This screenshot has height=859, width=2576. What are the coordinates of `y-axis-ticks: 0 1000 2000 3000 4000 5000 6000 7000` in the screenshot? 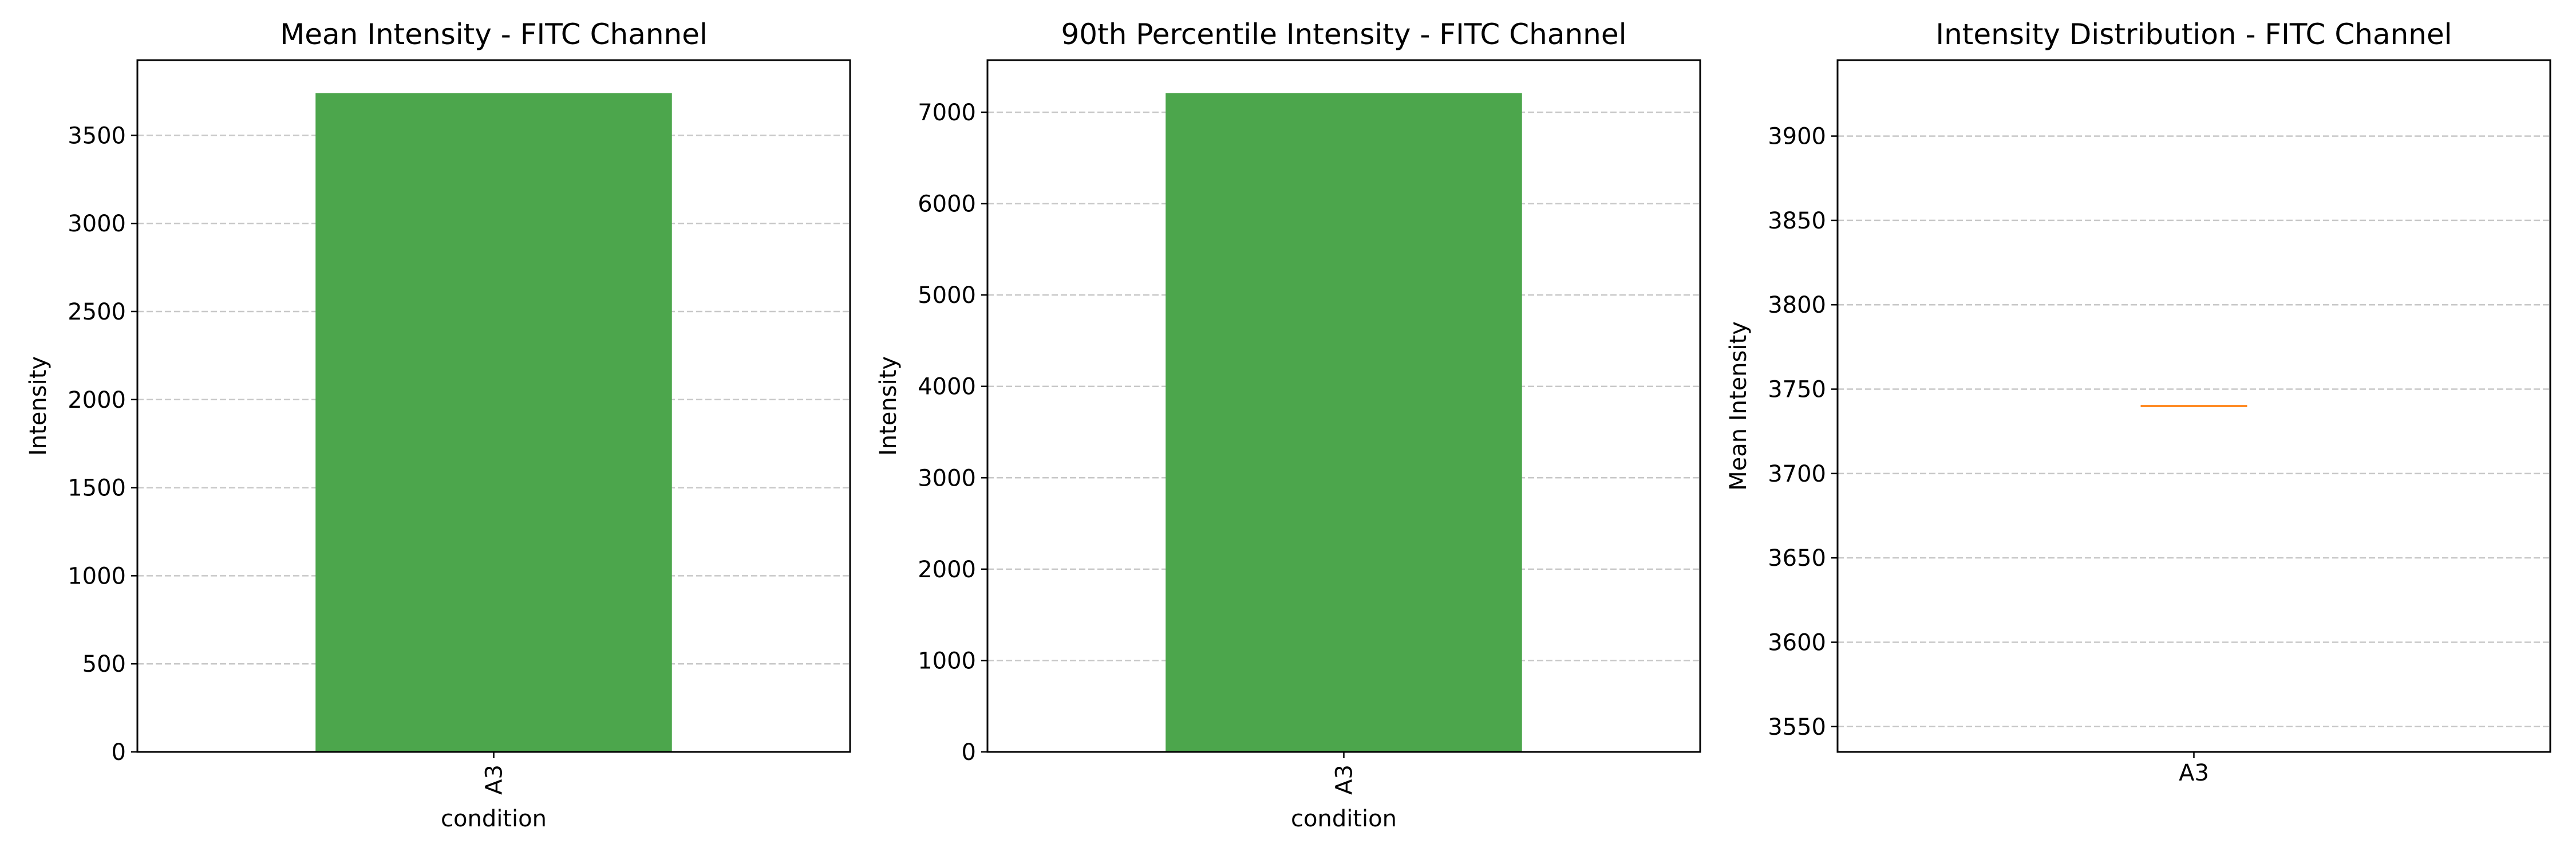 It's located at (952, 433).